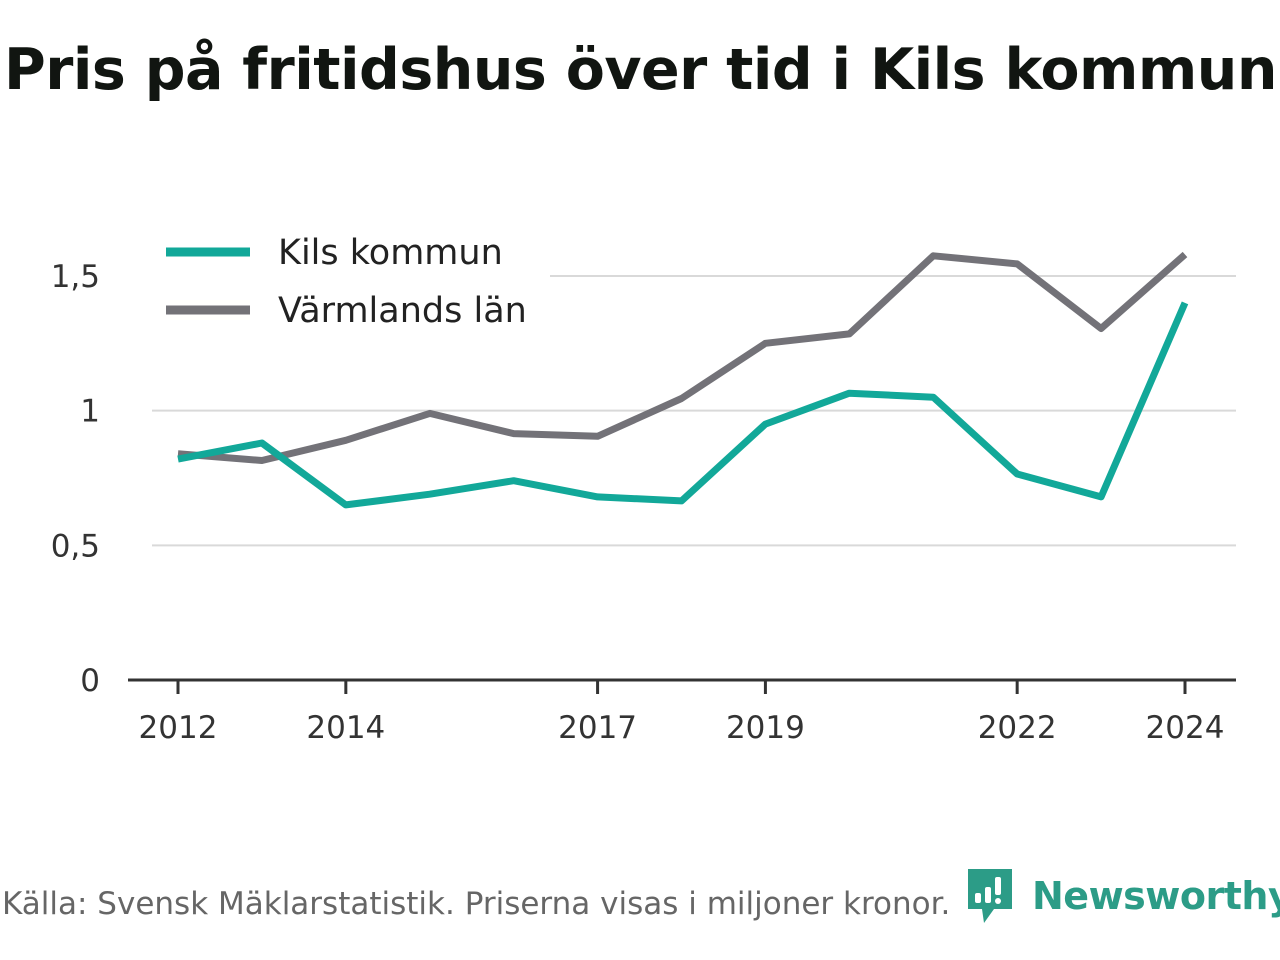 Image resolution: width=1280 pixels, height=960 pixels. I want to click on x-tick-label: 2019, so click(765, 728).